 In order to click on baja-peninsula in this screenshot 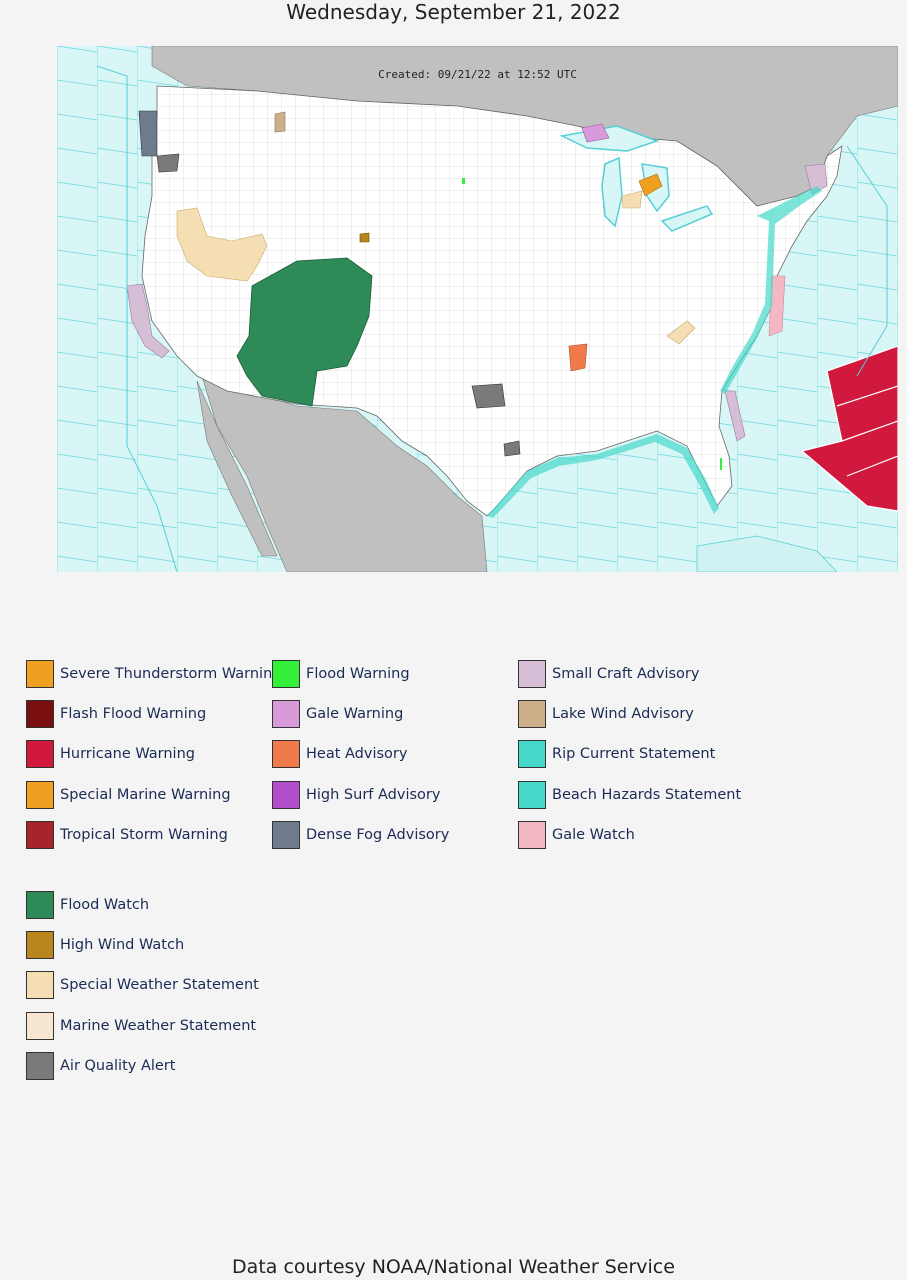, I will do `click(237, 468)`.